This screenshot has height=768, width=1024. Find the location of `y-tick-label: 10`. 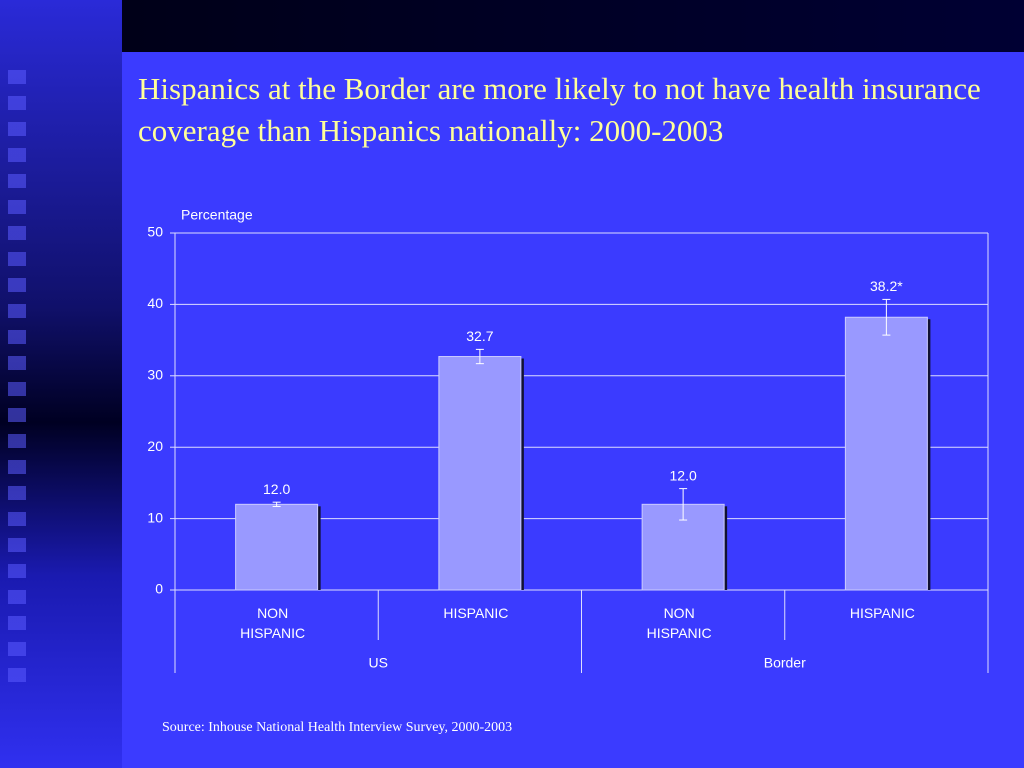

y-tick-label: 10 is located at coordinates (155, 517).